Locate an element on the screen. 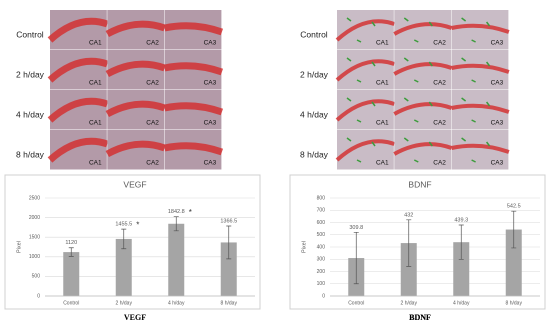 Image resolution: width=550 pixels, height=327 pixels. significance-marker: * is located at coordinates (137, 224).